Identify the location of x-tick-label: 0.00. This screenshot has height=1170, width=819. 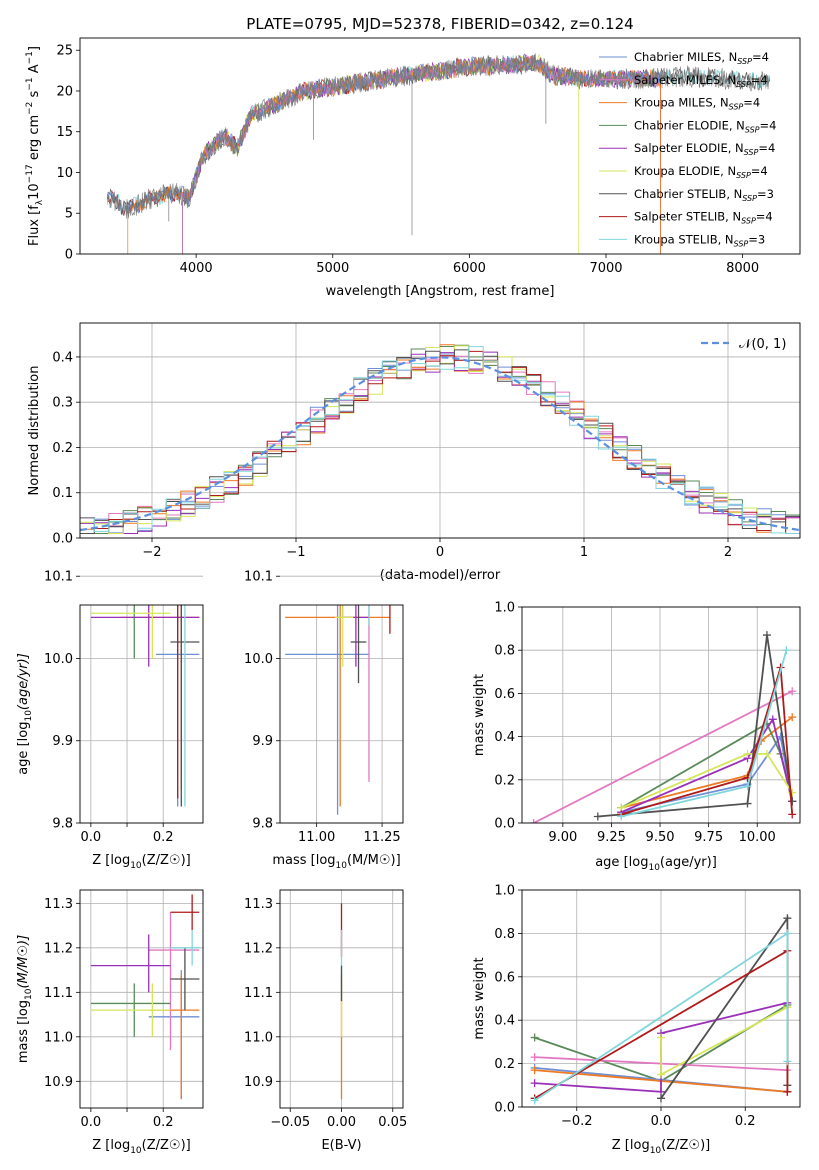
(341, 1122).